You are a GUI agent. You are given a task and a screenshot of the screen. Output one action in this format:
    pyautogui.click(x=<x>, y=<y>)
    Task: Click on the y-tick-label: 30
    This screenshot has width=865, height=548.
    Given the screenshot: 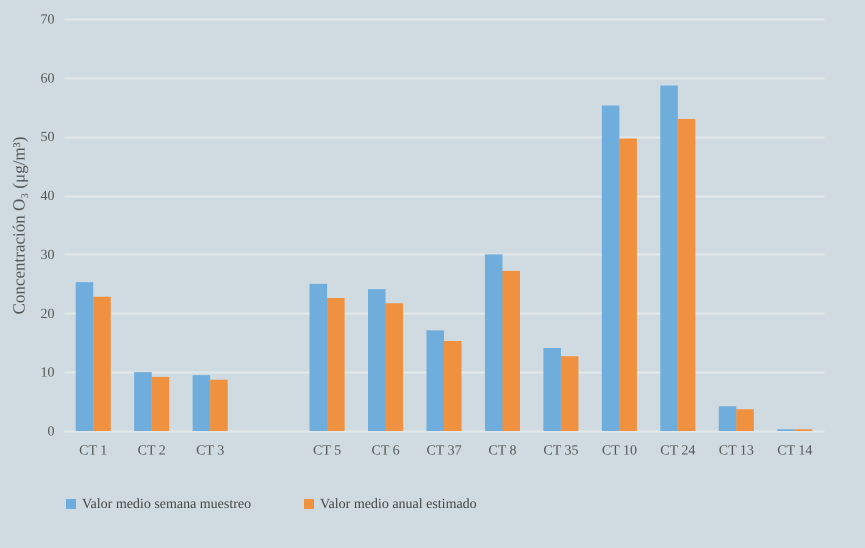 What is the action you would take?
    pyautogui.click(x=47, y=255)
    